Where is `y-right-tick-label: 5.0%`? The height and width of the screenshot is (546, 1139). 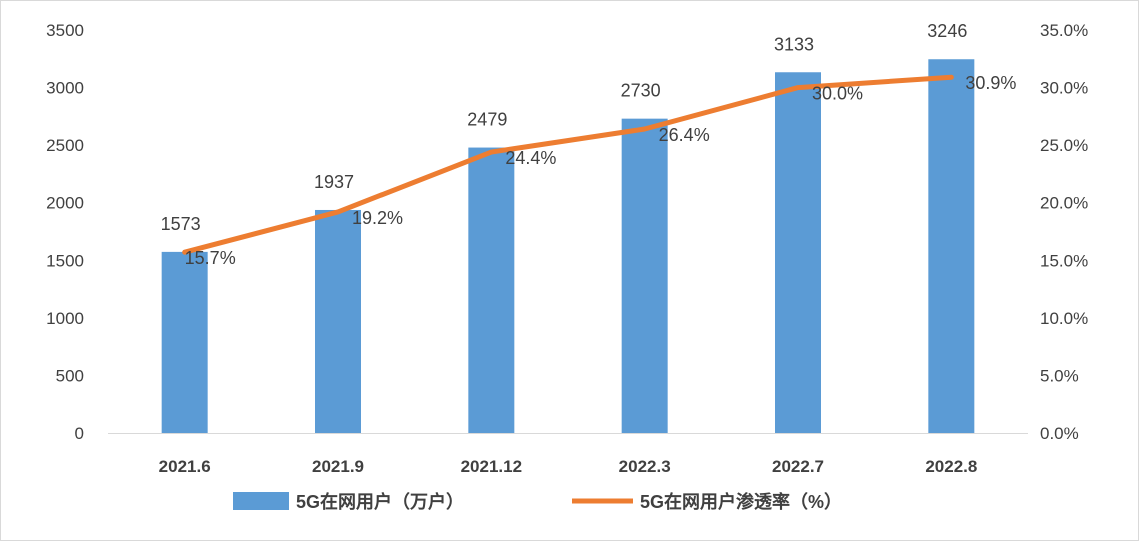 y-right-tick-label: 5.0% is located at coordinates (1059, 375).